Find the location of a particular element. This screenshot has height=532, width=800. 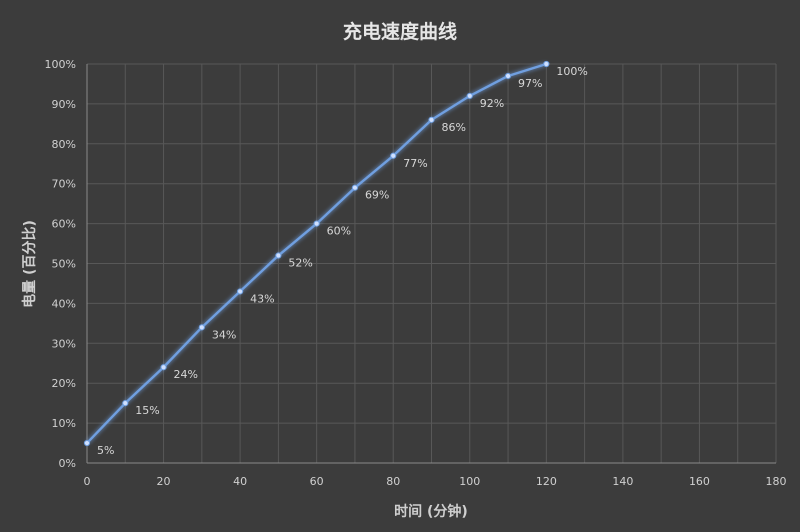

x-tick-label: 40 is located at coordinates (240, 481).